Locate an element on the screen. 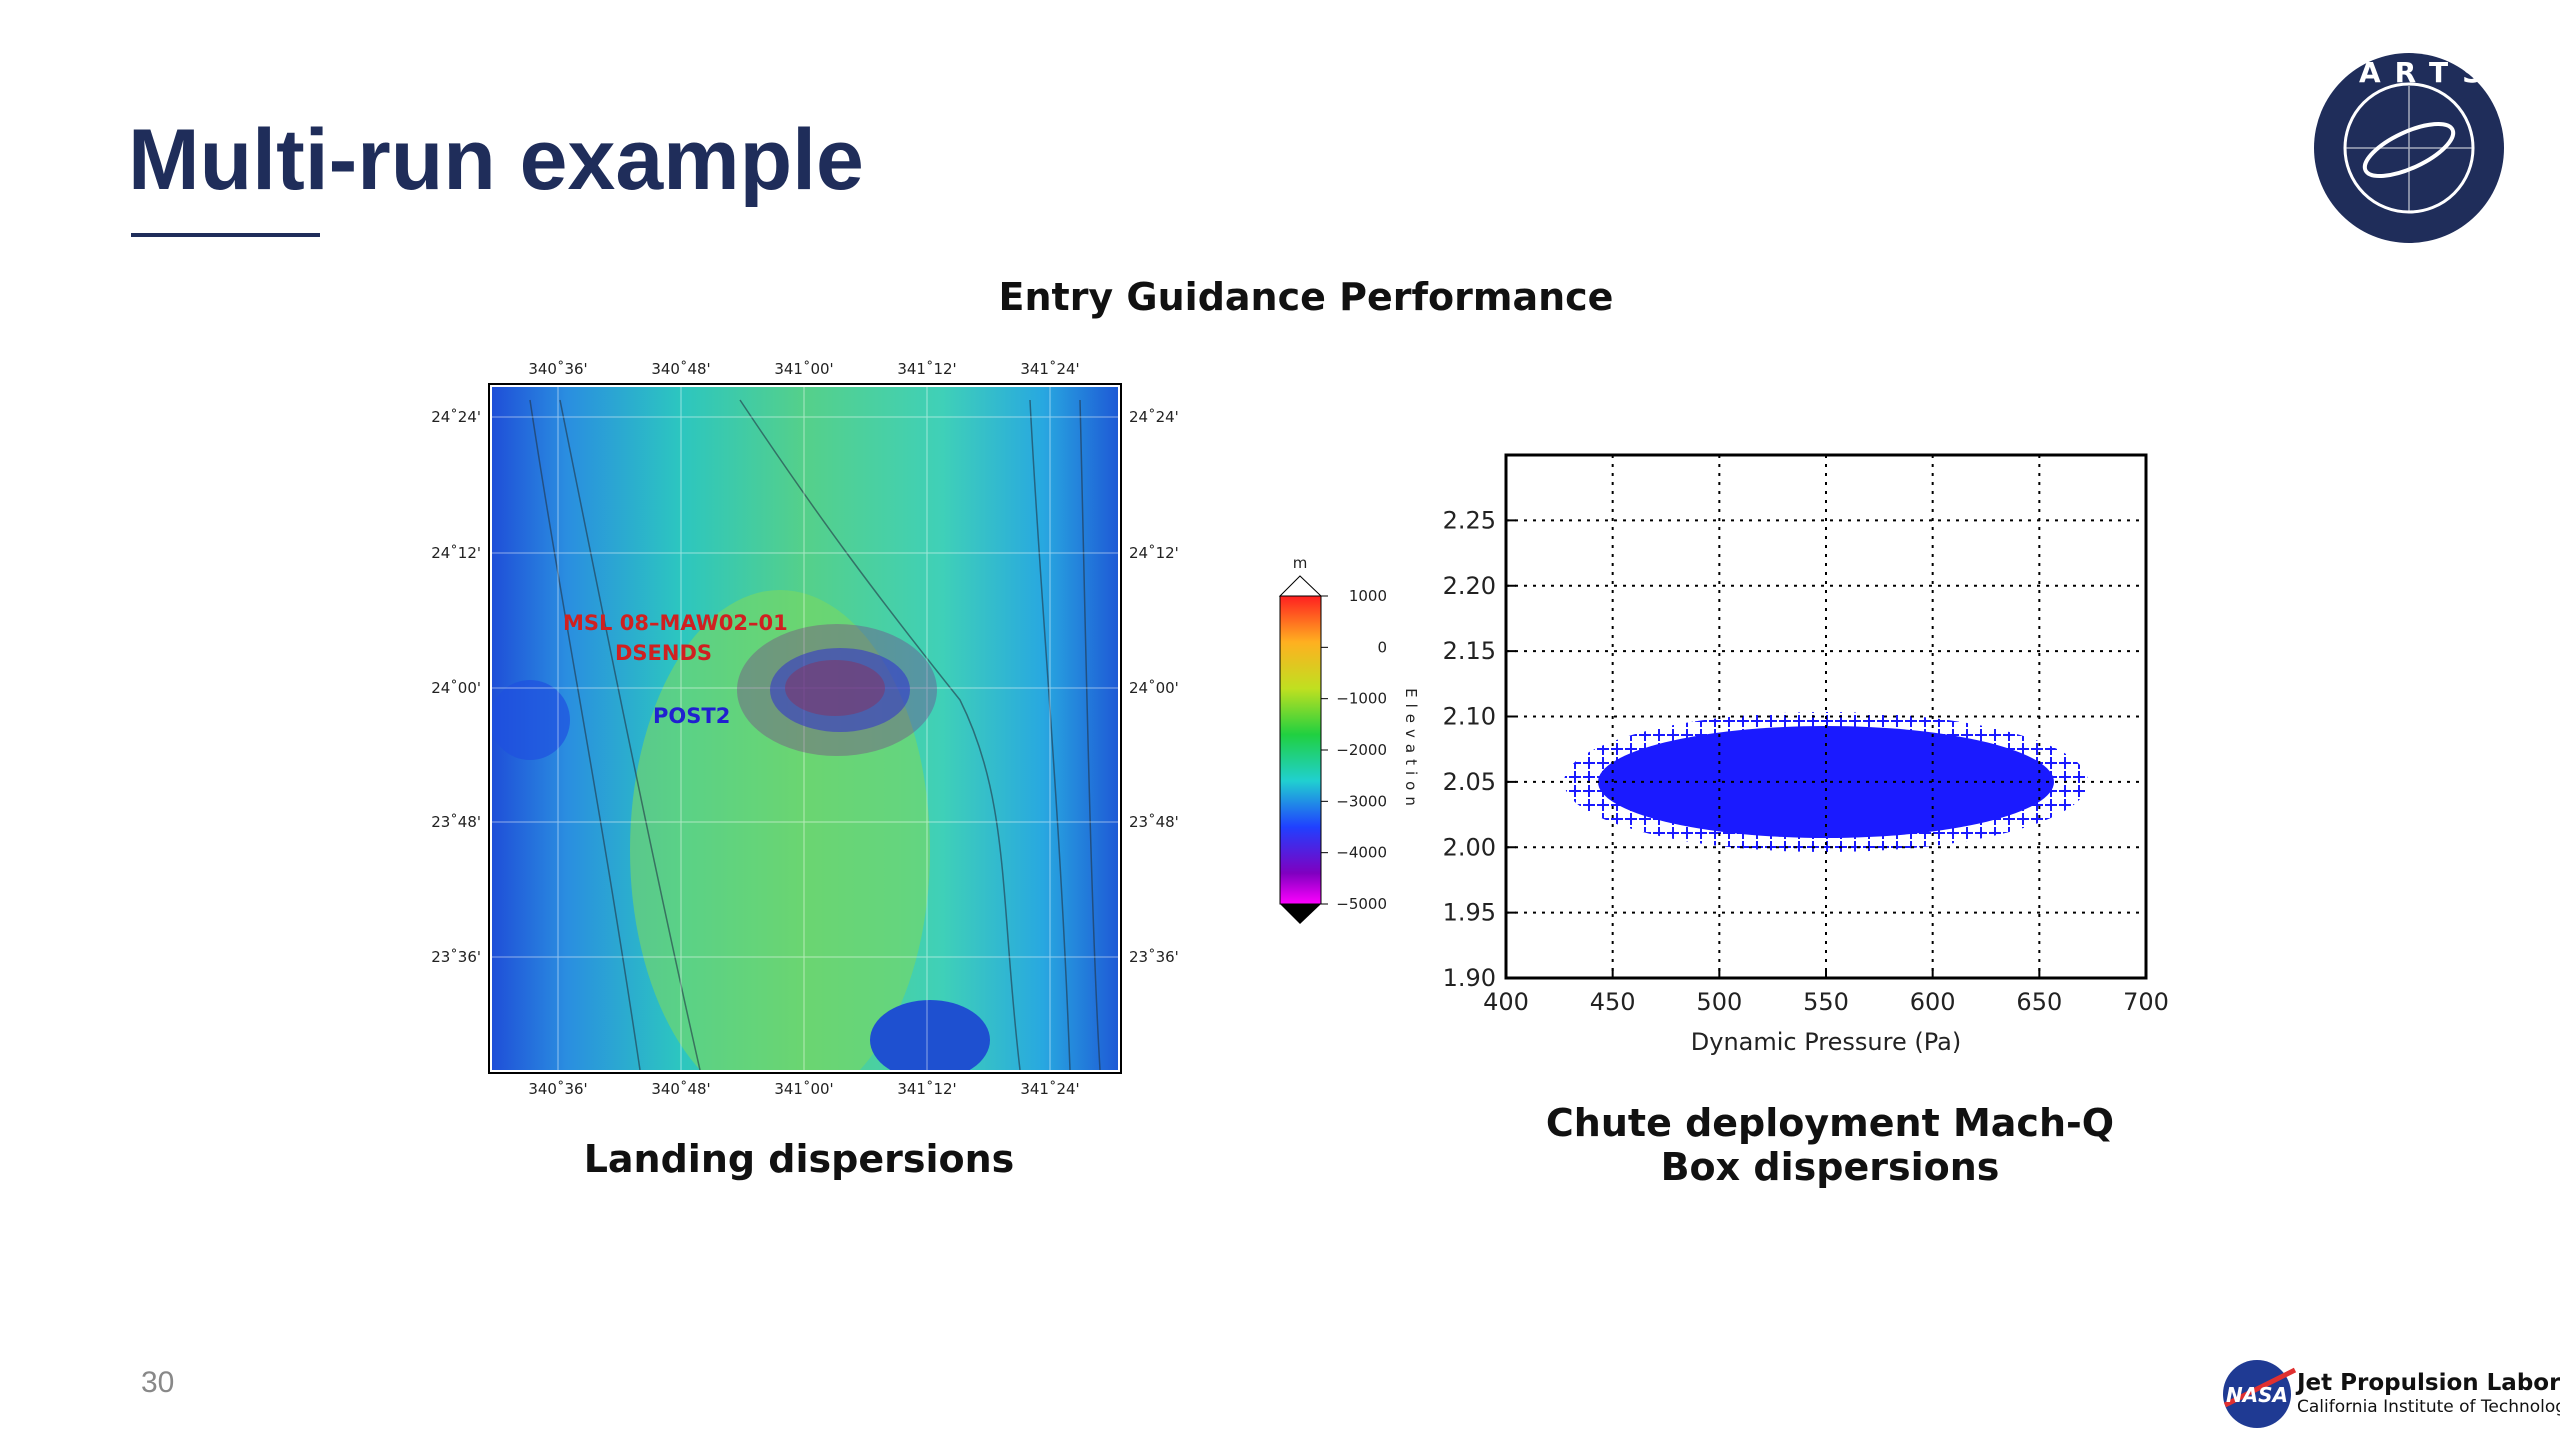 The image size is (2560, 1440). x-tick-label: 600 is located at coordinates (1933, 1002).